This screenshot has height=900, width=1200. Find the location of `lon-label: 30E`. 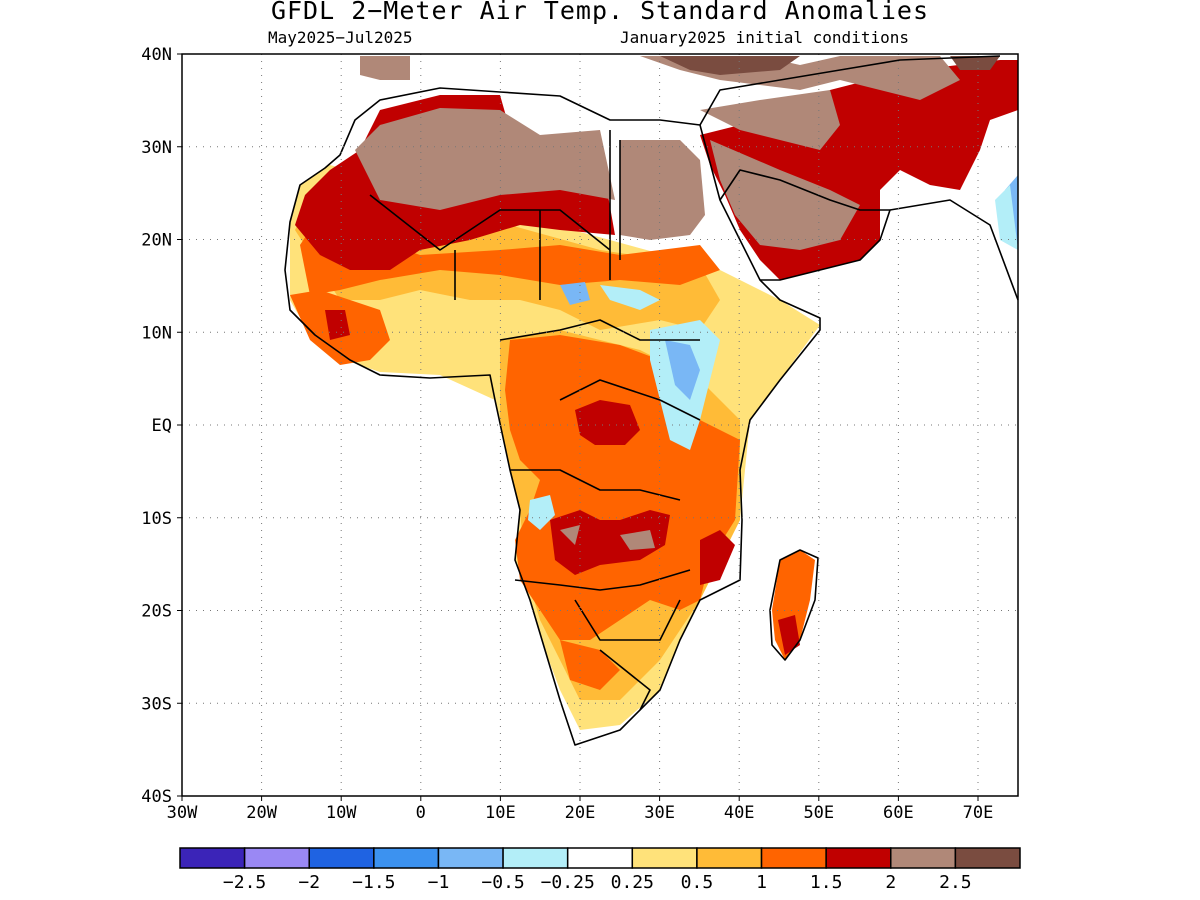

lon-label: 30E is located at coordinates (659, 813).